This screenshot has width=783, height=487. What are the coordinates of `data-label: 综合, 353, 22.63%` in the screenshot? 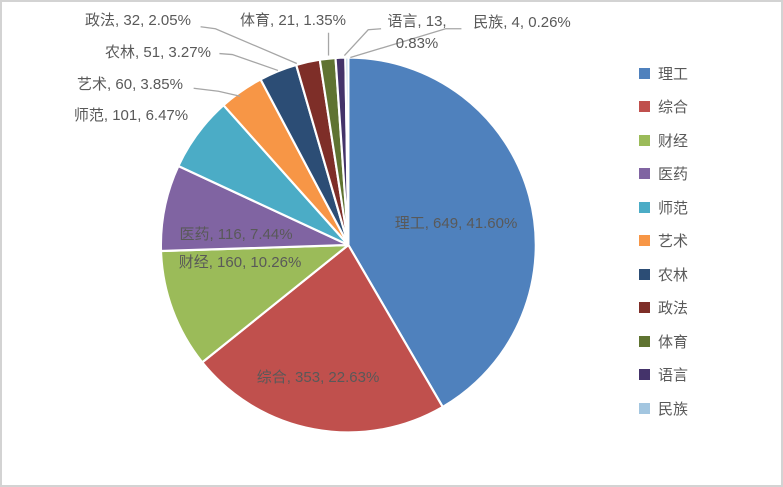 It's located at (318, 378).